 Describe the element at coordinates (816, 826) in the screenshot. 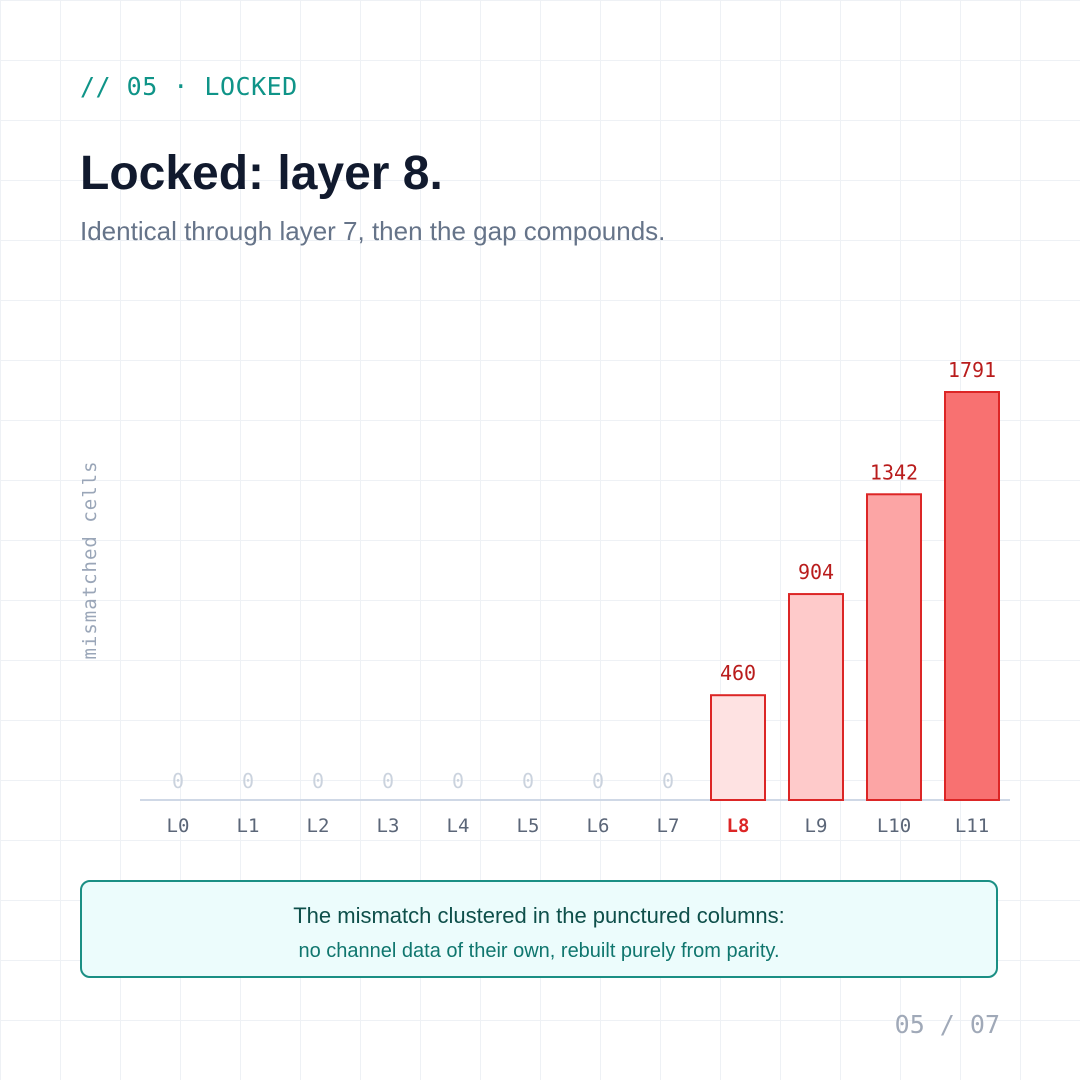

I see `x-tick-label-l9: L9` at that location.